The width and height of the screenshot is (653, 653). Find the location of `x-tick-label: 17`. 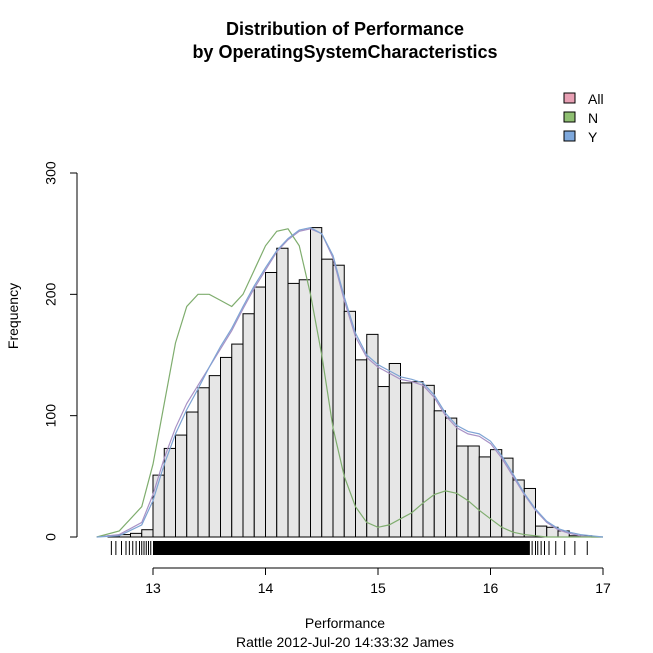

x-tick-label: 17 is located at coordinates (603, 588).